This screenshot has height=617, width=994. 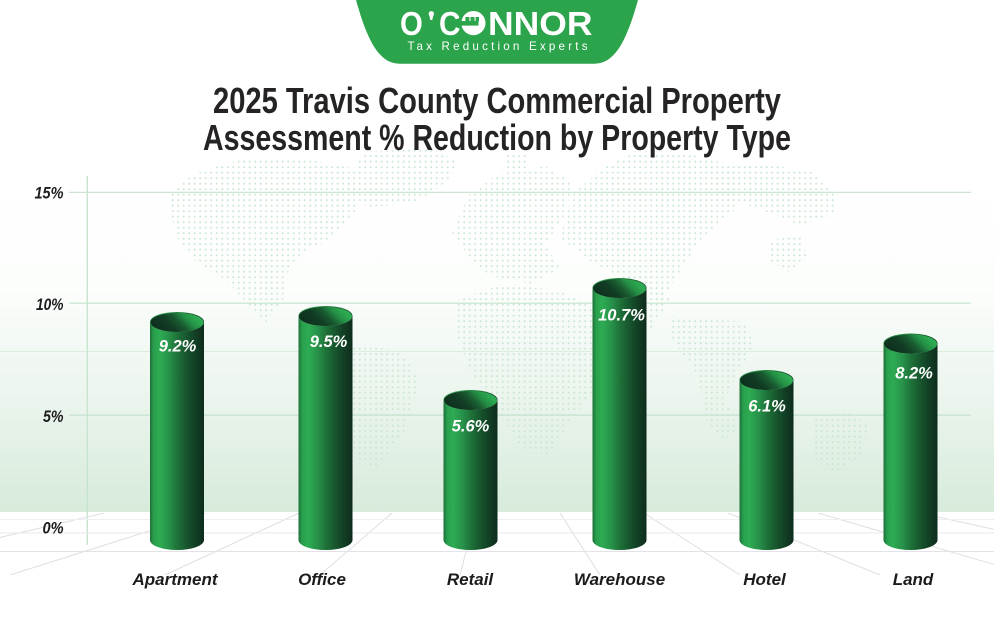 What do you see at coordinates (914, 374) in the screenshot?
I see `svg-text: 8.2%` at bounding box center [914, 374].